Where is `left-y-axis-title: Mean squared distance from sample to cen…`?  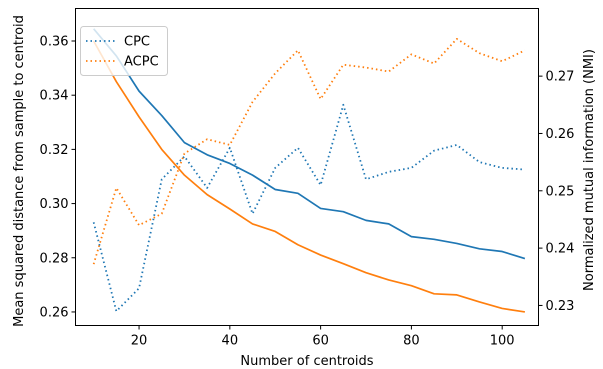
left-y-axis-title: Mean squared distance from sample to cen… is located at coordinates (19, 171).